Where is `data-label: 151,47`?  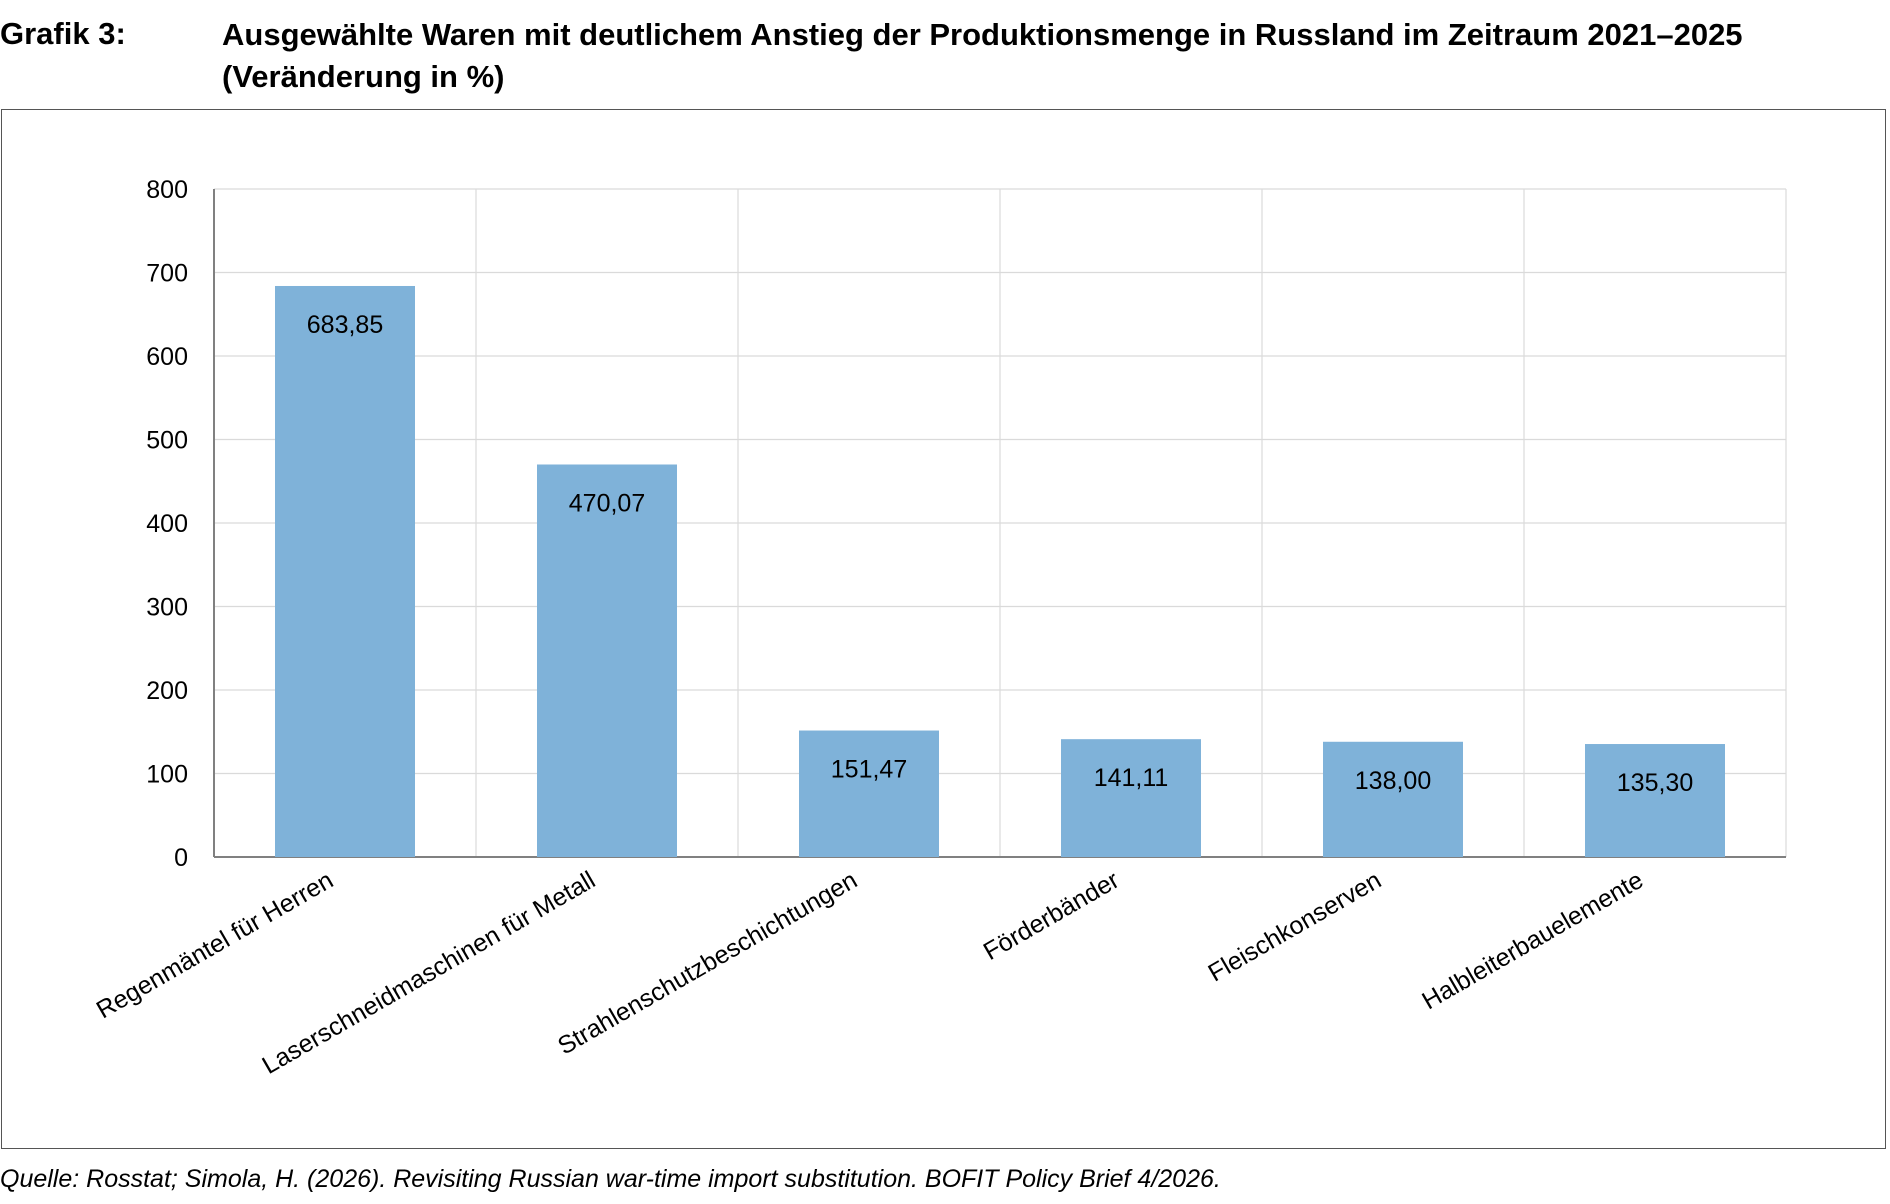
data-label: 151,47 is located at coordinates (869, 770).